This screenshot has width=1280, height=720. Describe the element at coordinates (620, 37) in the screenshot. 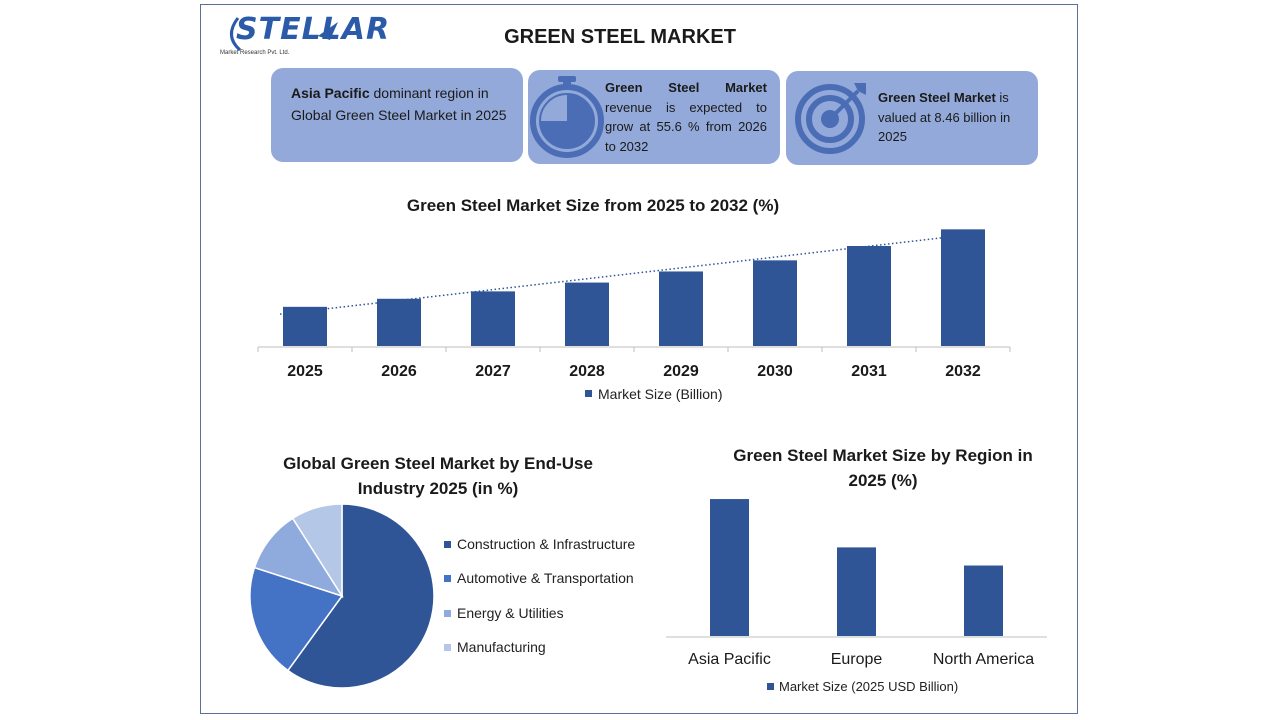

I see `page-title: GREEN STEEL MARKET` at that location.